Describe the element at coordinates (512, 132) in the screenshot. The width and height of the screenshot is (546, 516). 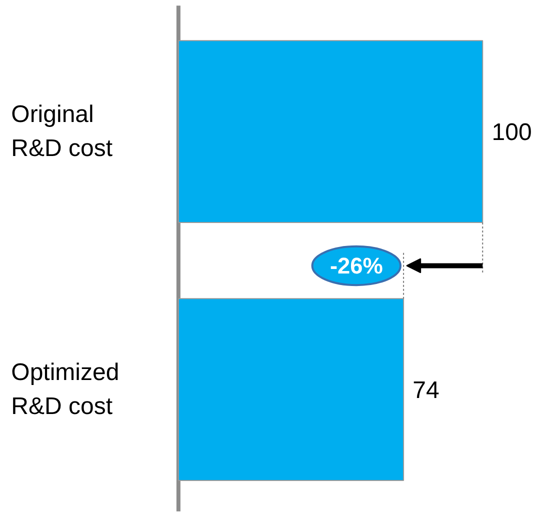
I see `data-label: 100` at that location.